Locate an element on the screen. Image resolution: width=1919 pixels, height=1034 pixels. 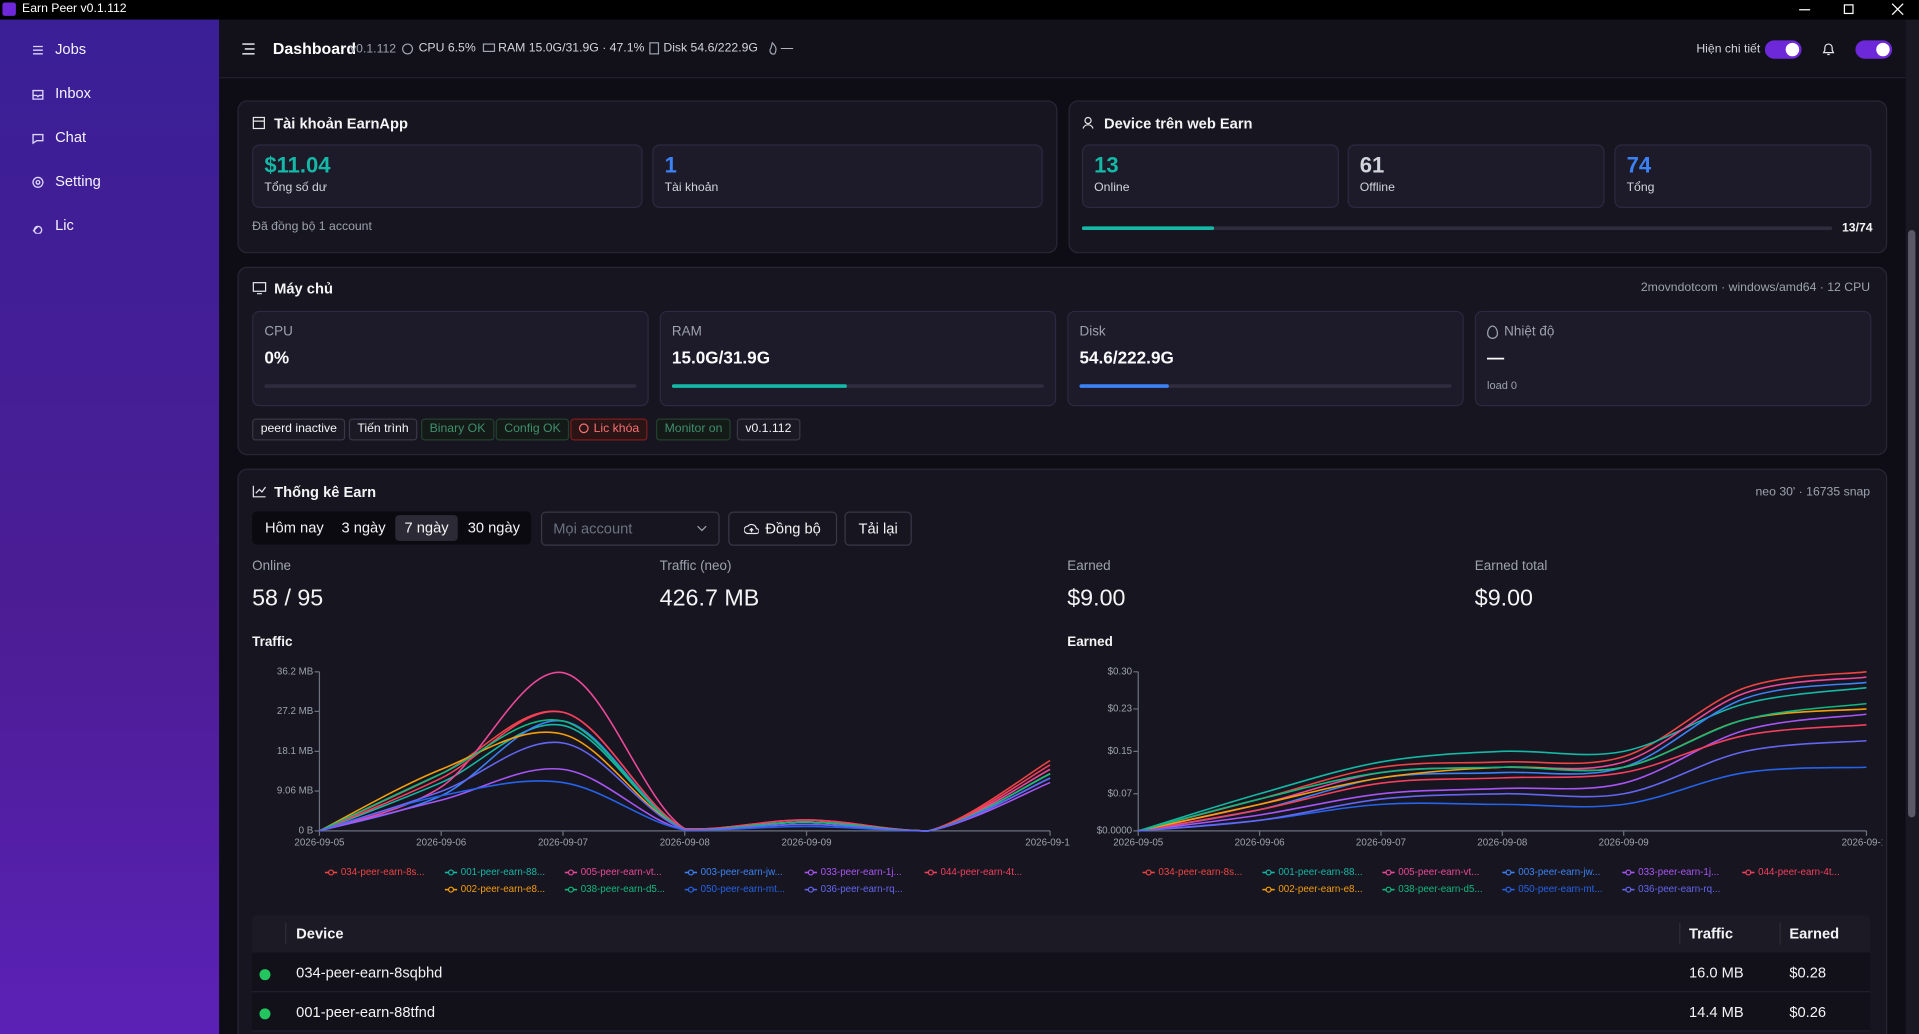
reload-button-label: Tải lại is located at coordinates (878, 529).